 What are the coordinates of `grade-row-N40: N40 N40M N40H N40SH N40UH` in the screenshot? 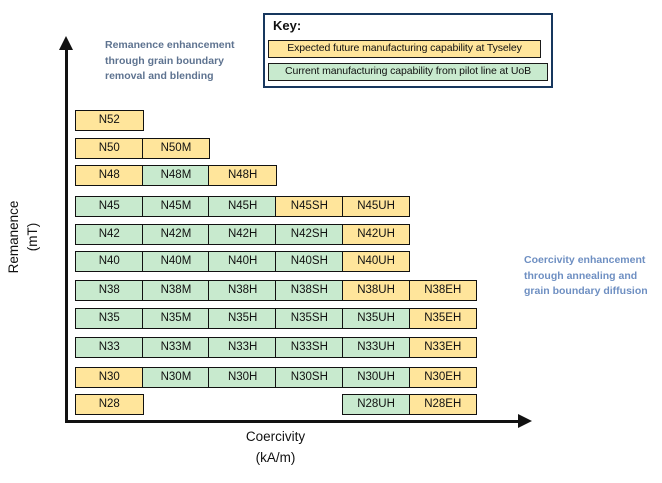 It's located at (280, 261).